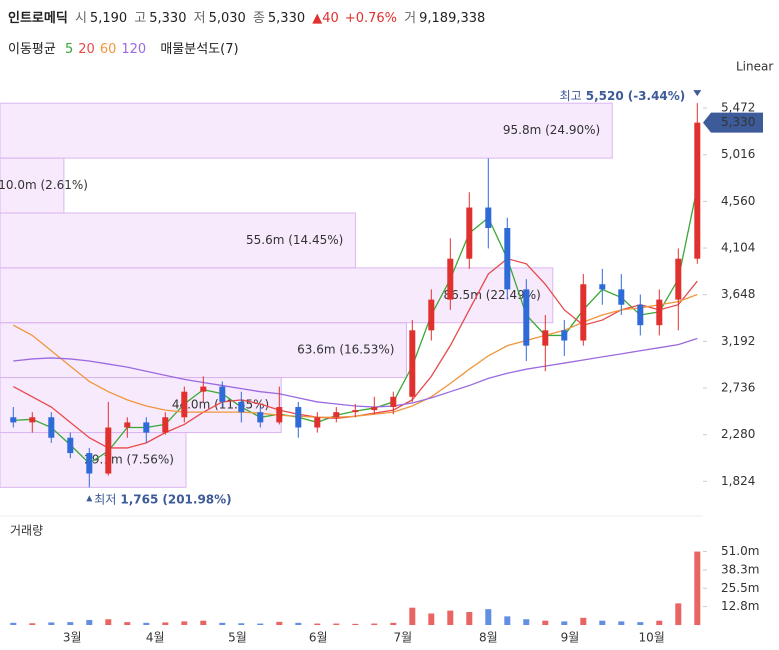 This screenshot has height=650, width=779. Describe the element at coordinates (491, 295) in the screenshot. I see `profile-label: 86.5m (22.49%)` at that location.